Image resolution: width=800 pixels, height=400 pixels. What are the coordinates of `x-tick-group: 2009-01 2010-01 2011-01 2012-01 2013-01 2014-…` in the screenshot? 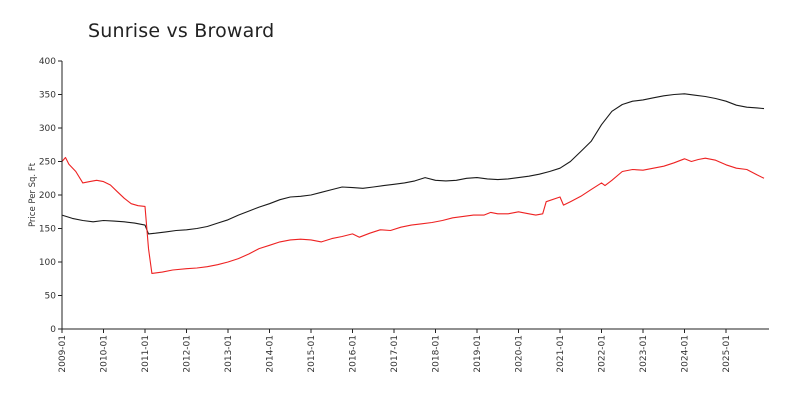 It's located at (395, 351).